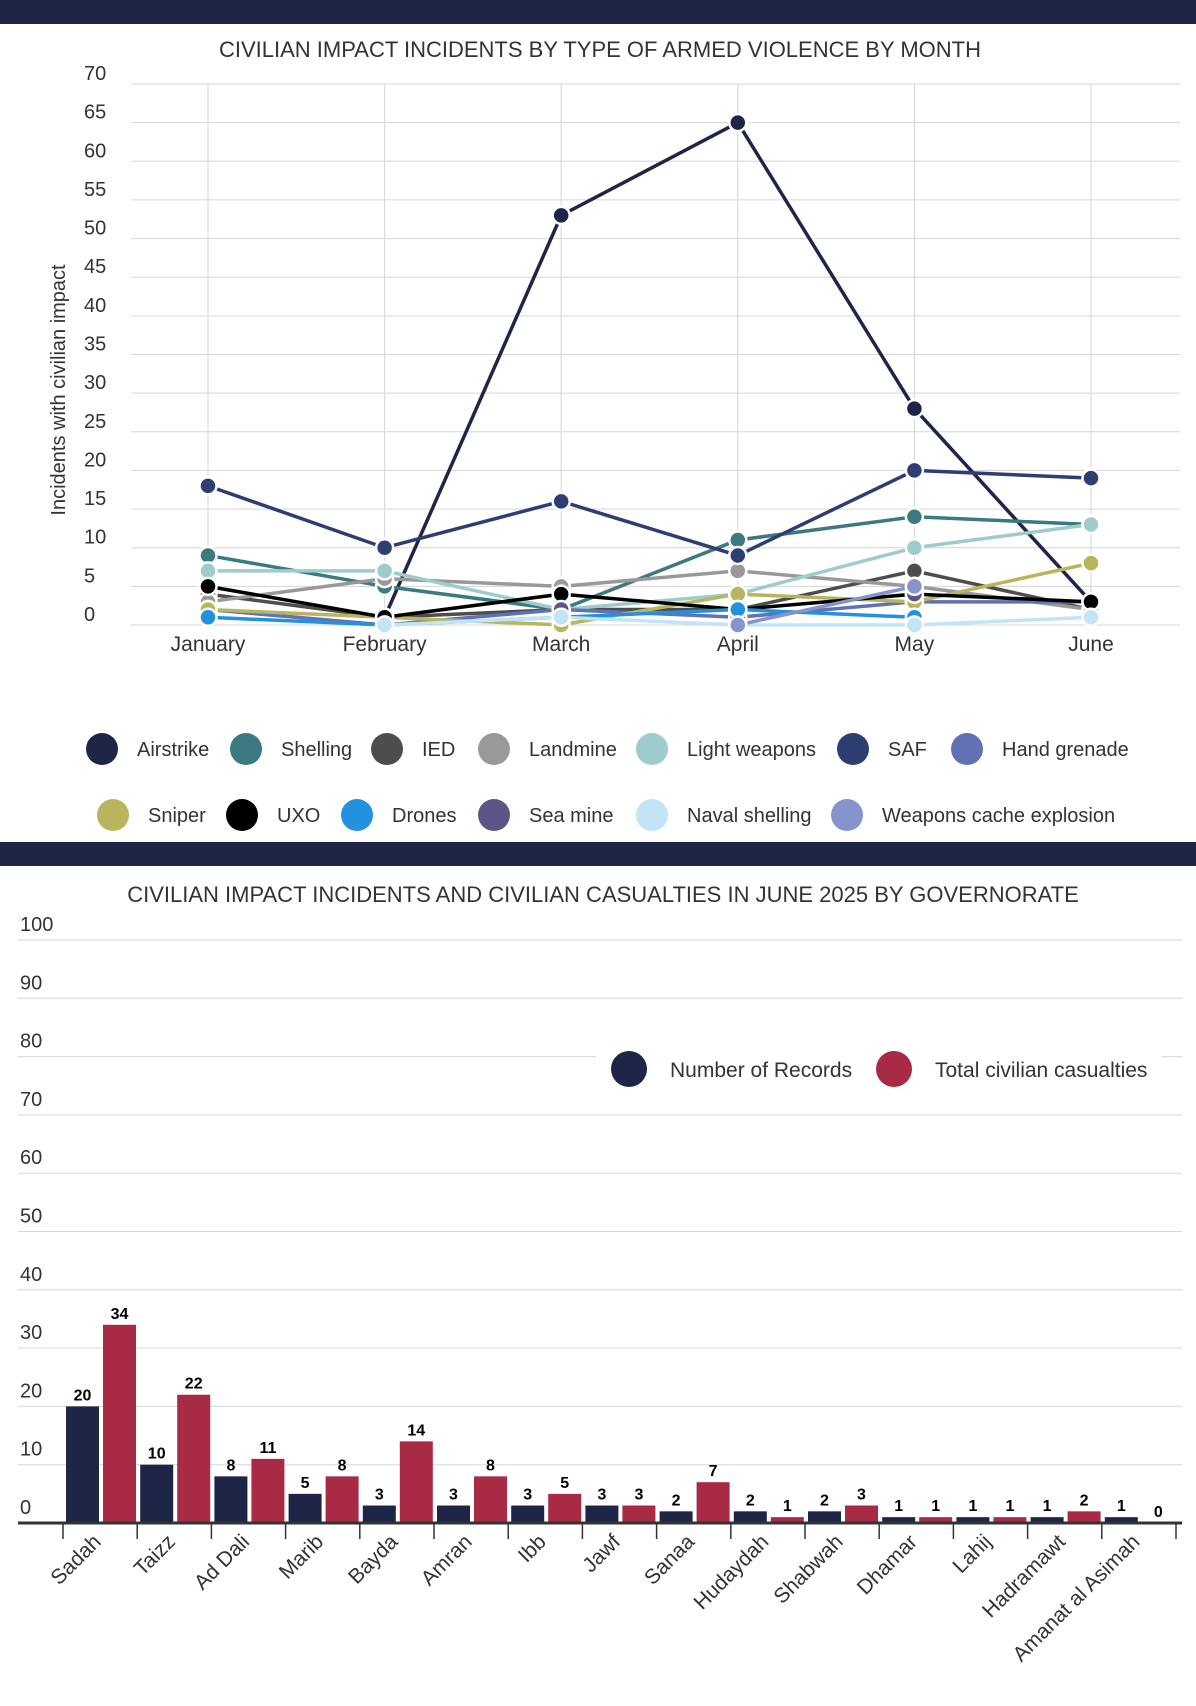 The image size is (1196, 1706). I want to click on series-line-landmine, so click(649, 590).